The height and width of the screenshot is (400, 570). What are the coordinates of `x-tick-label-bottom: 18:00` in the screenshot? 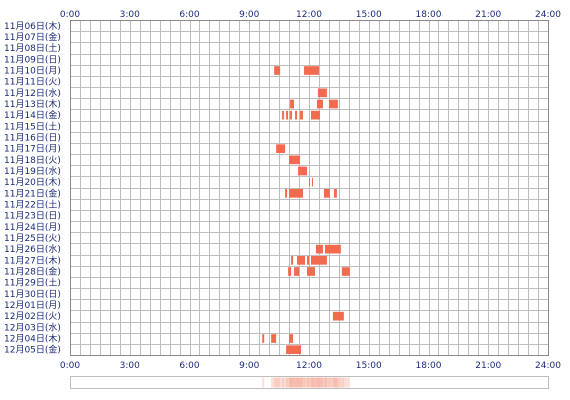 It's located at (429, 366).